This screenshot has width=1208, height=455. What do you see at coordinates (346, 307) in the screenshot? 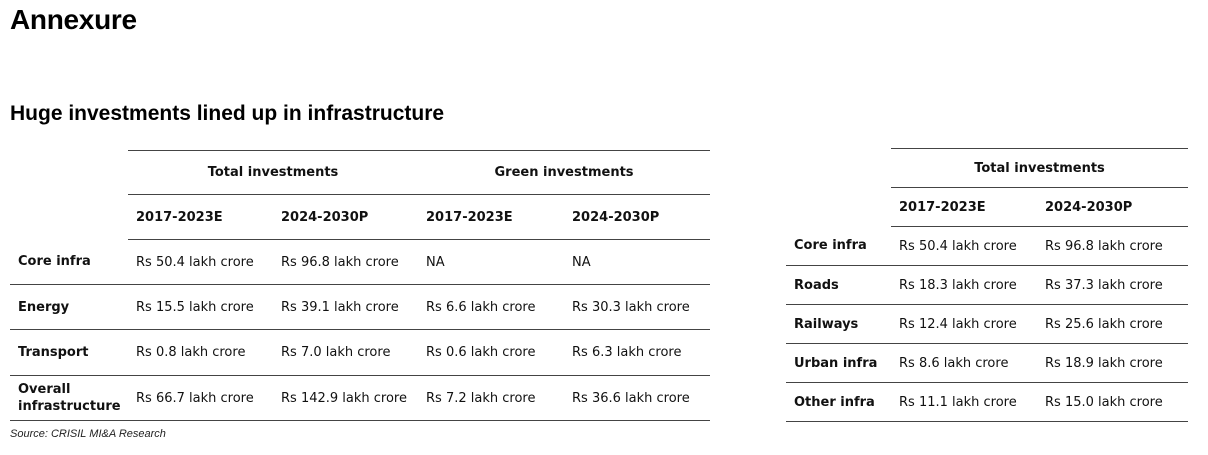
I see `table-cell: Rs 39.1 lakh crore` at bounding box center [346, 307].